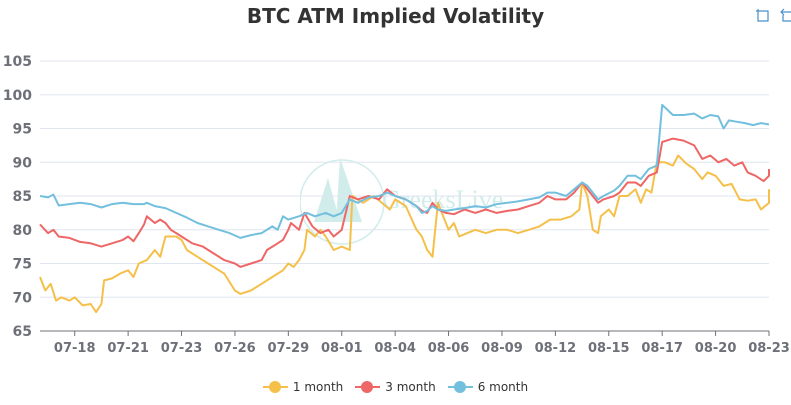  I want to click on x-tick-label: 08-01, so click(342, 348).